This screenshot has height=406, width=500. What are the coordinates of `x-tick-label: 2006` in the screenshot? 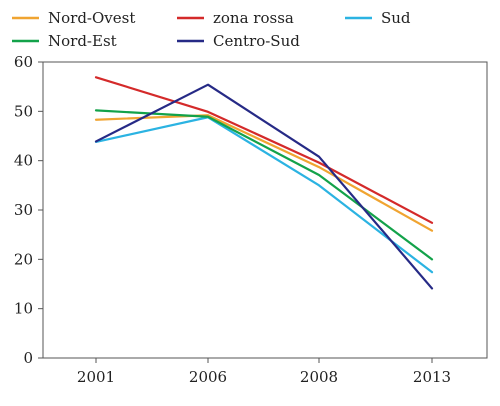 It's located at (208, 377).